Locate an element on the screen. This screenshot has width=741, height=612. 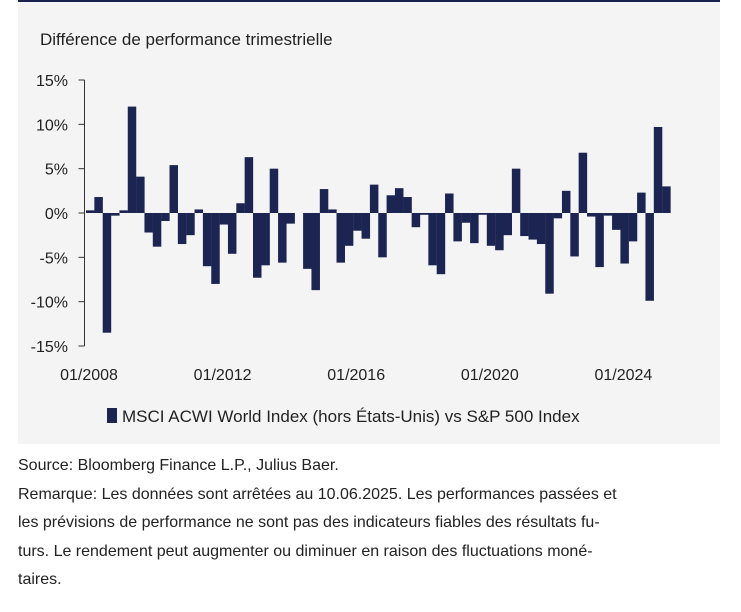
x-tick-label: 01/2020 is located at coordinates (490, 375).